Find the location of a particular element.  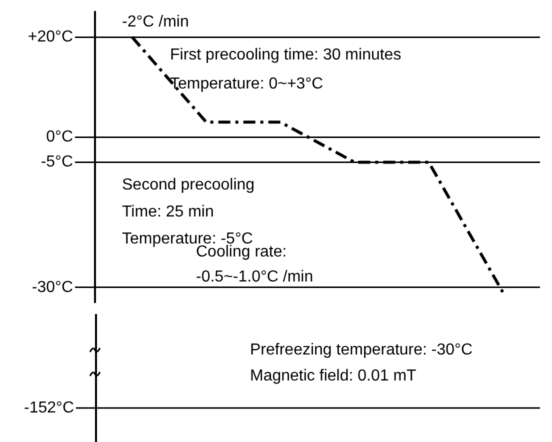

text: Magnetic field: 0.01 mT is located at coordinates (333, 375).